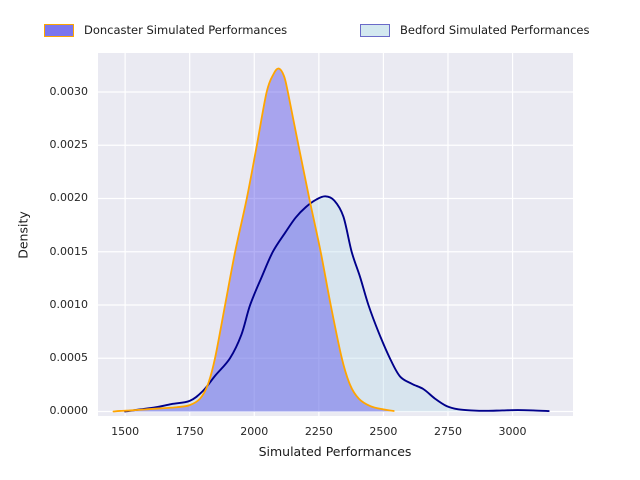 Image resolution: width=640 pixels, height=480 pixels. I want to click on bedford-legend-label: Bedford Simulated Performances, so click(495, 30).